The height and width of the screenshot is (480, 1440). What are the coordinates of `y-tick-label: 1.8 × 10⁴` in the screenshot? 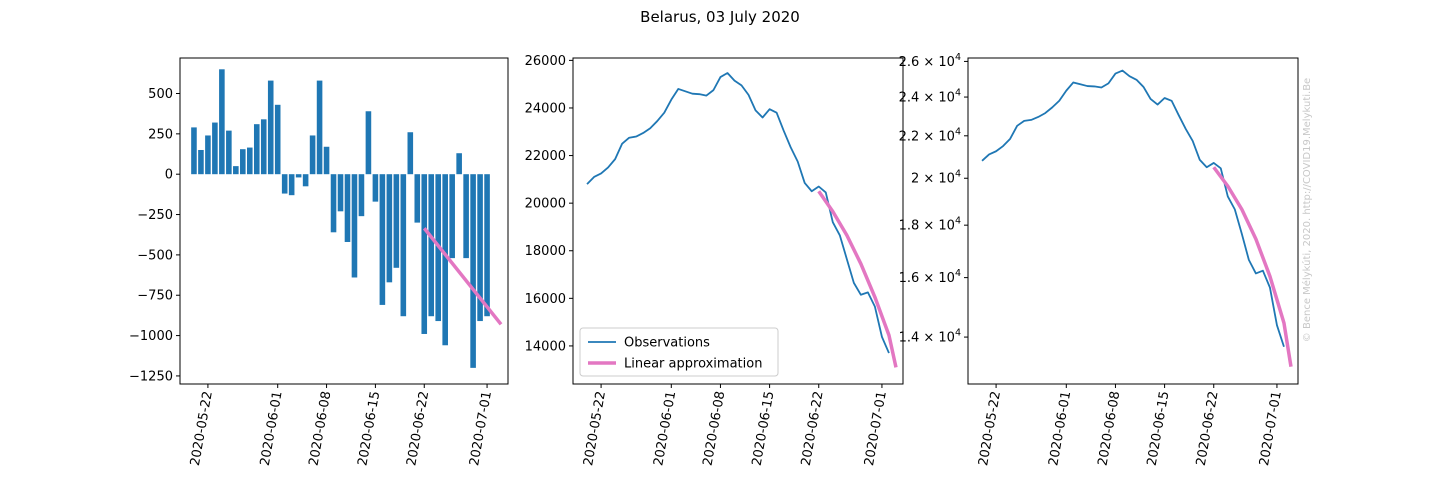 It's located at (930, 225).